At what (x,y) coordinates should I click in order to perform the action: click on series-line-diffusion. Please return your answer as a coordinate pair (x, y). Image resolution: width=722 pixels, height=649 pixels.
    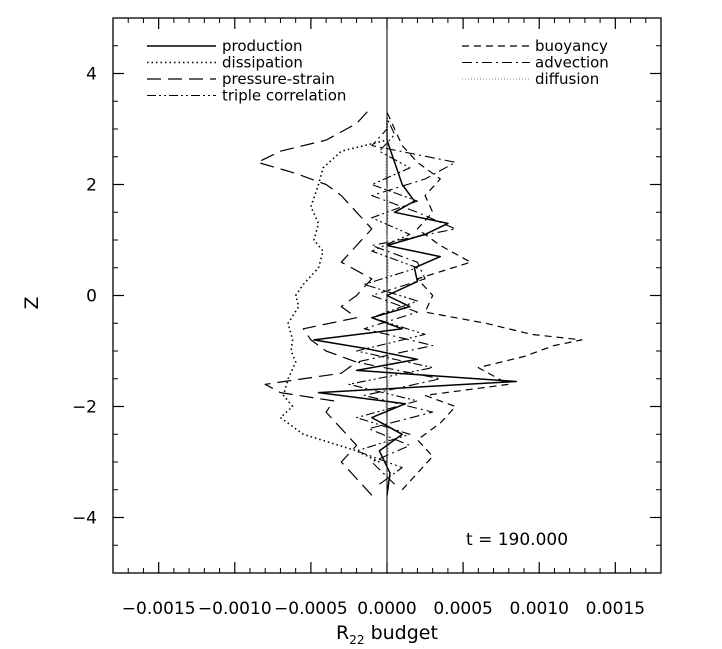
    Looking at the image, I should click on (388, 295).